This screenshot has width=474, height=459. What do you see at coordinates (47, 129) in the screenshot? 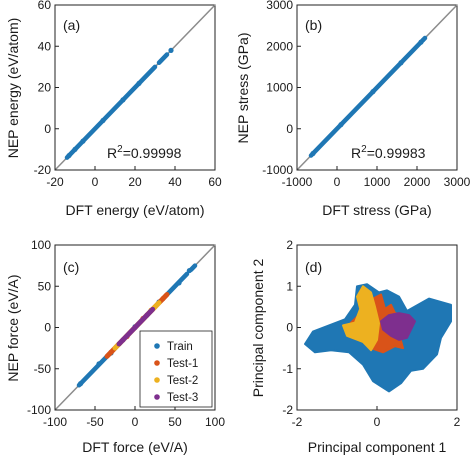
I see `panel-a-ytick-label: 0` at bounding box center [47, 129].